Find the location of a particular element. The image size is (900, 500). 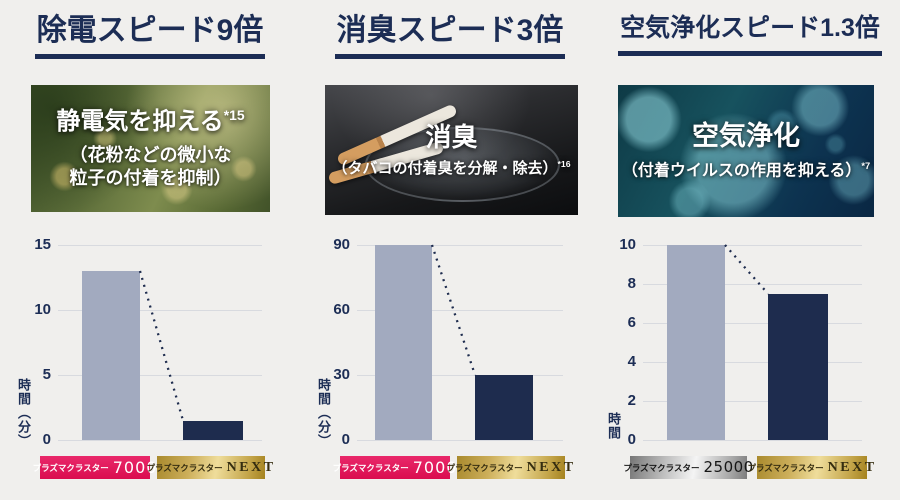

photo-caption: 消臭 （タバコの付着臭を分解・除去）*16 is located at coordinates (451, 150).